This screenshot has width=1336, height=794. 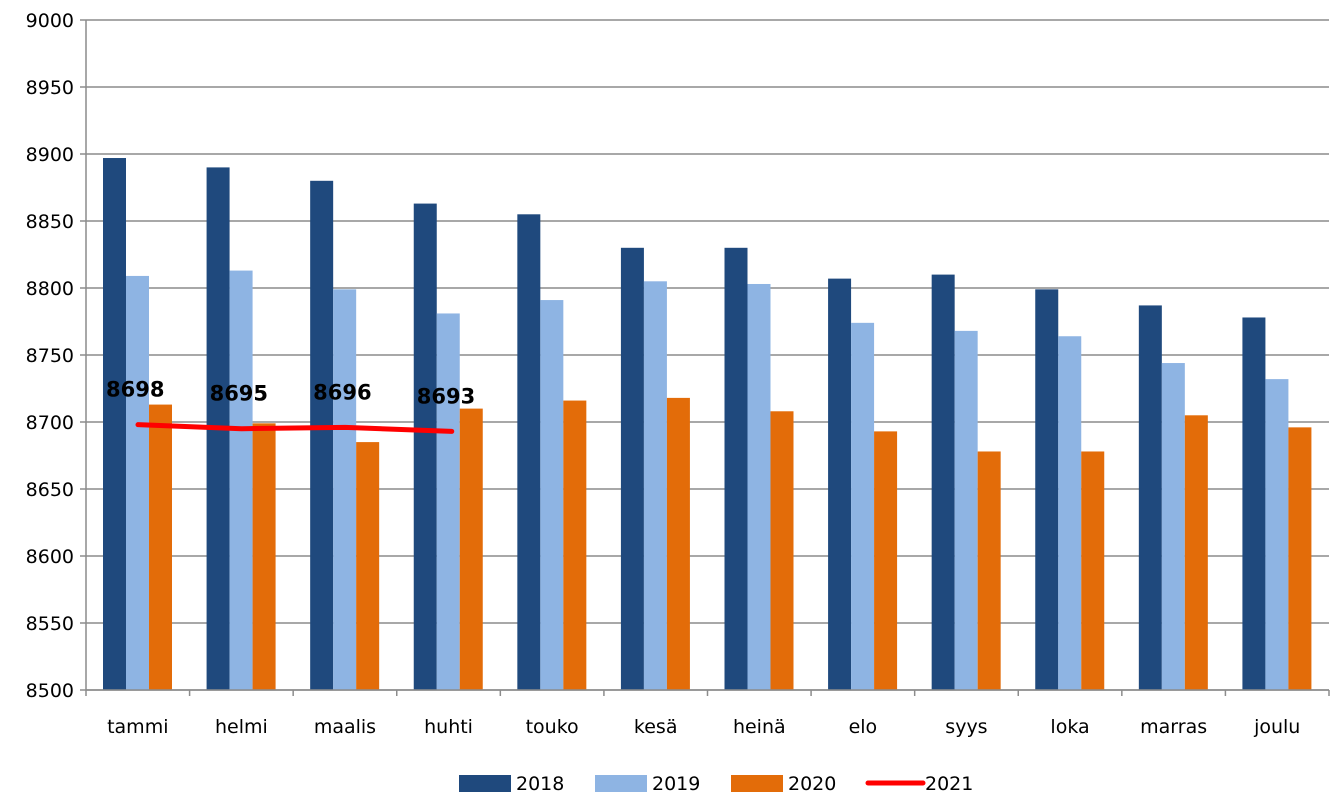 What do you see at coordinates (736, 469) in the screenshot?
I see `bar-2018-heinä` at bounding box center [736, 469].